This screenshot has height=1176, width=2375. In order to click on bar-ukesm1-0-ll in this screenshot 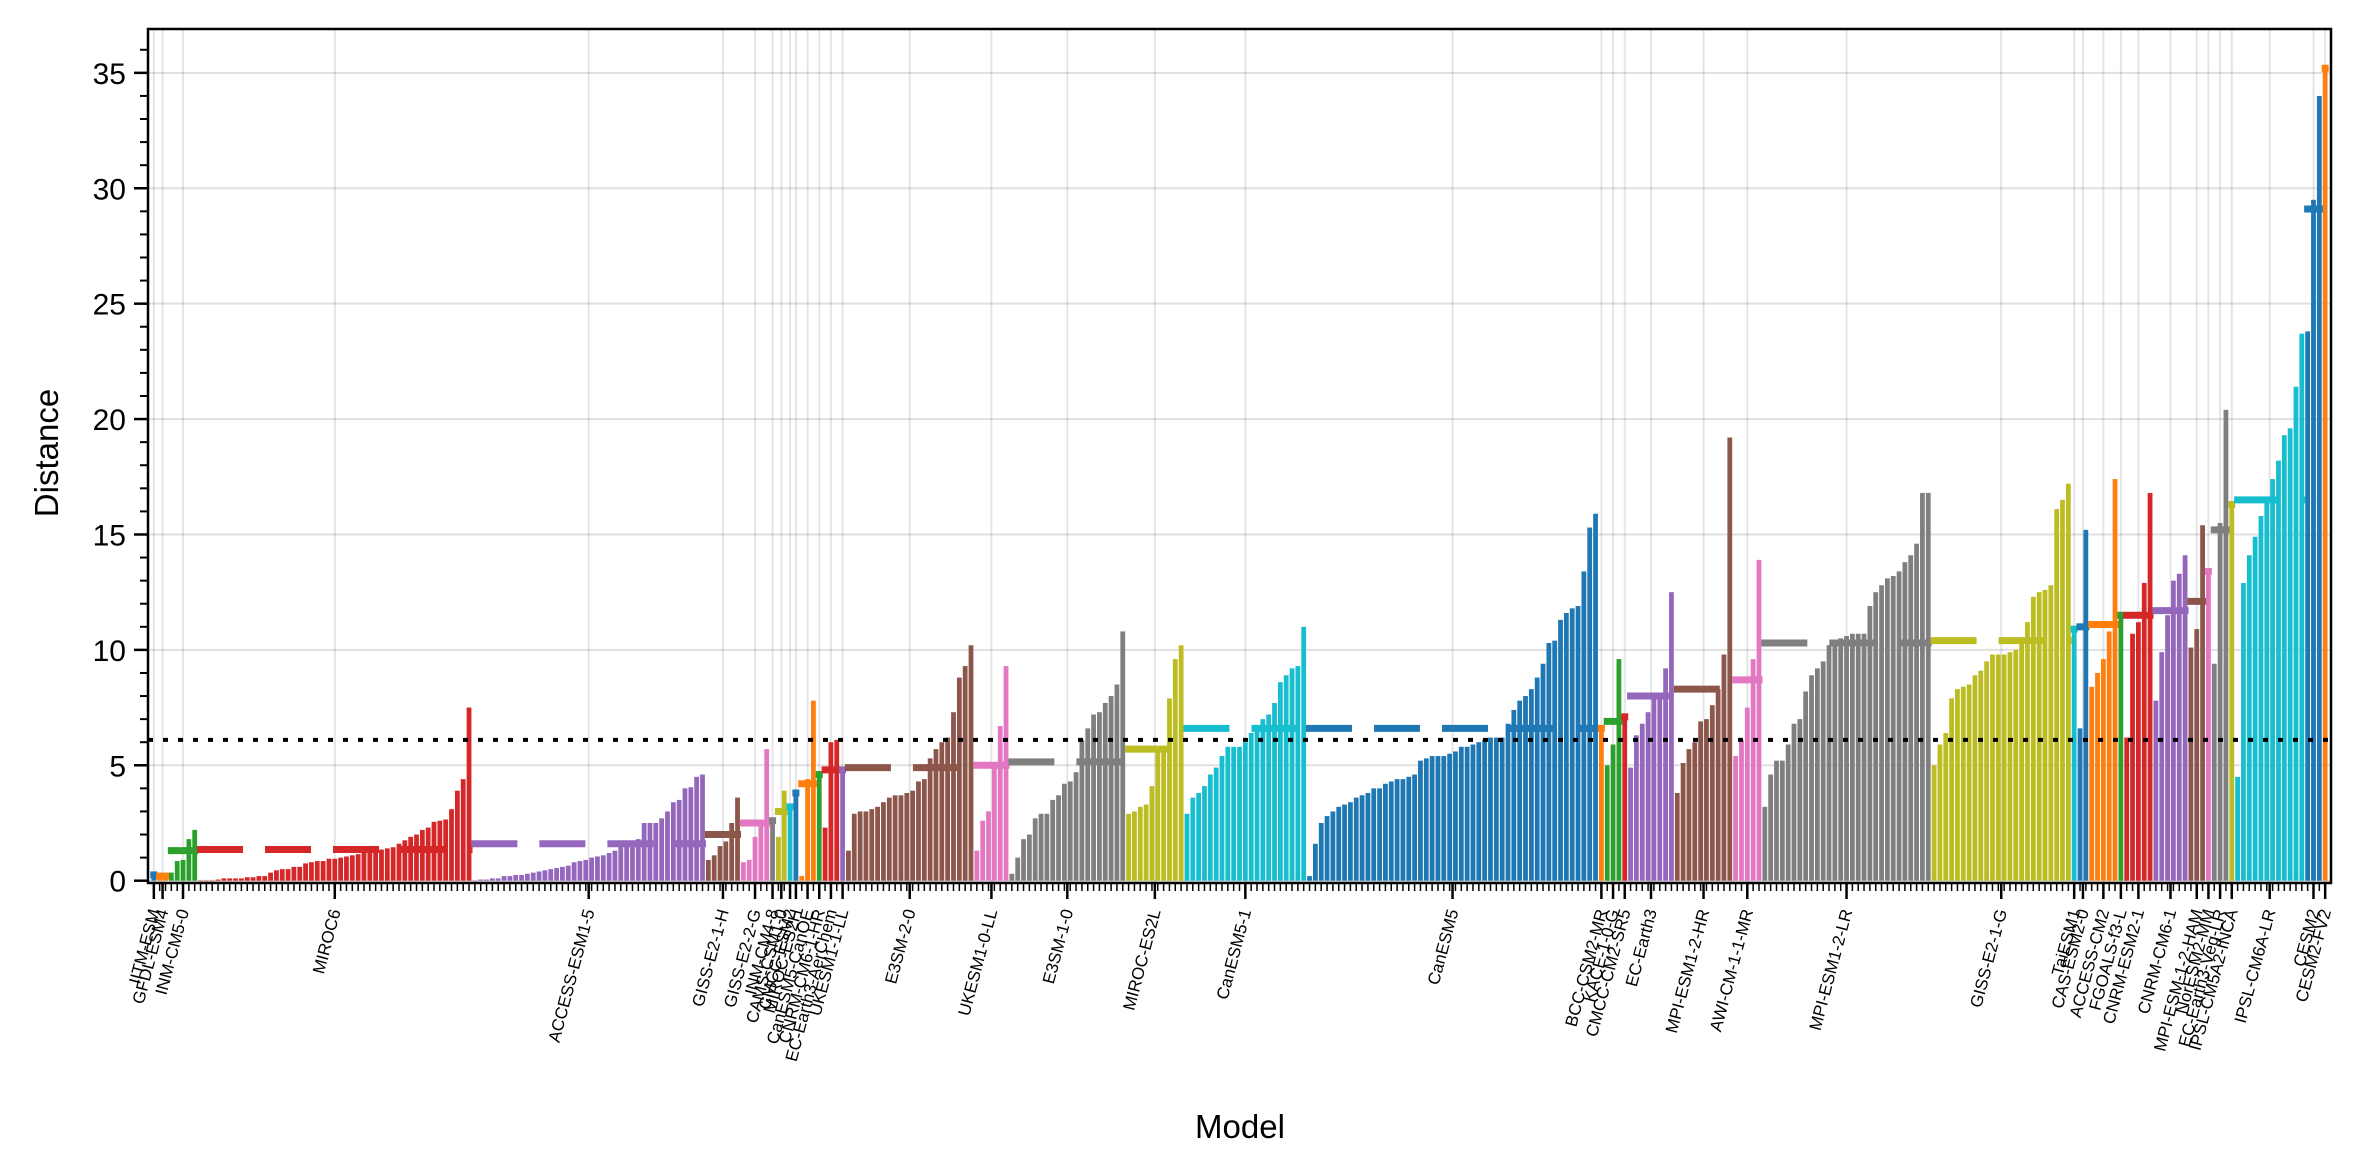, I will do `click(983, 850)`.